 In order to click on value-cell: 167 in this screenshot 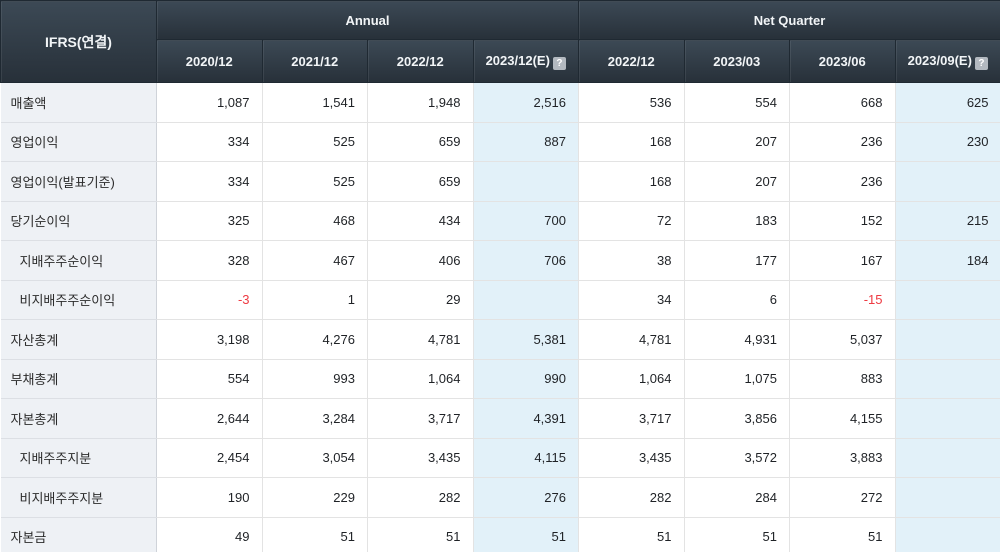, I will do `click(842, 260)`.